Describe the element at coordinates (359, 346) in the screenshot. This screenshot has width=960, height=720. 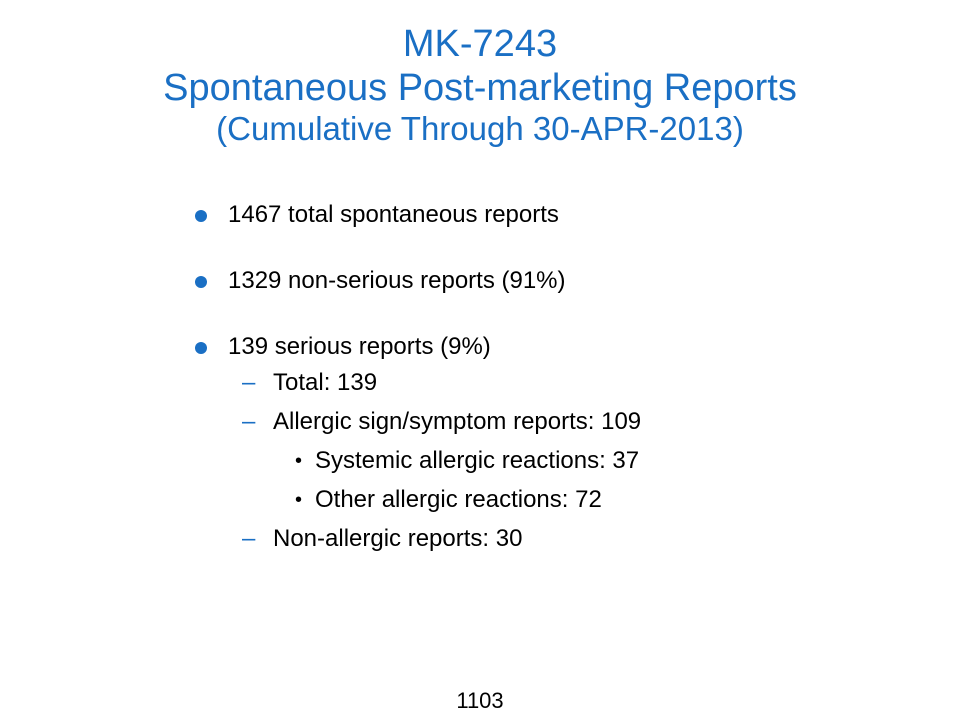
I see `bullet-text: 139 serious reports (9%)` at that location.